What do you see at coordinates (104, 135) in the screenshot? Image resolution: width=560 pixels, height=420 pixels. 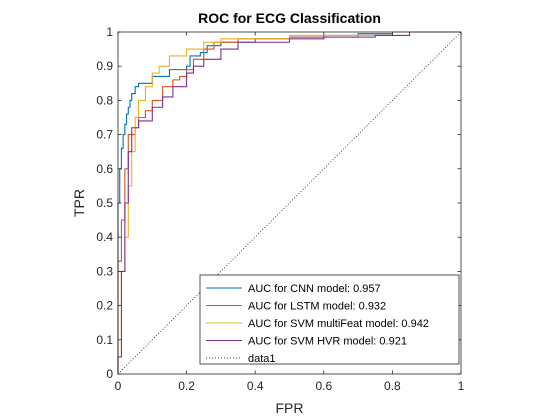 I see `y-tick-label: 0.7` at bounding box center [104, 135].